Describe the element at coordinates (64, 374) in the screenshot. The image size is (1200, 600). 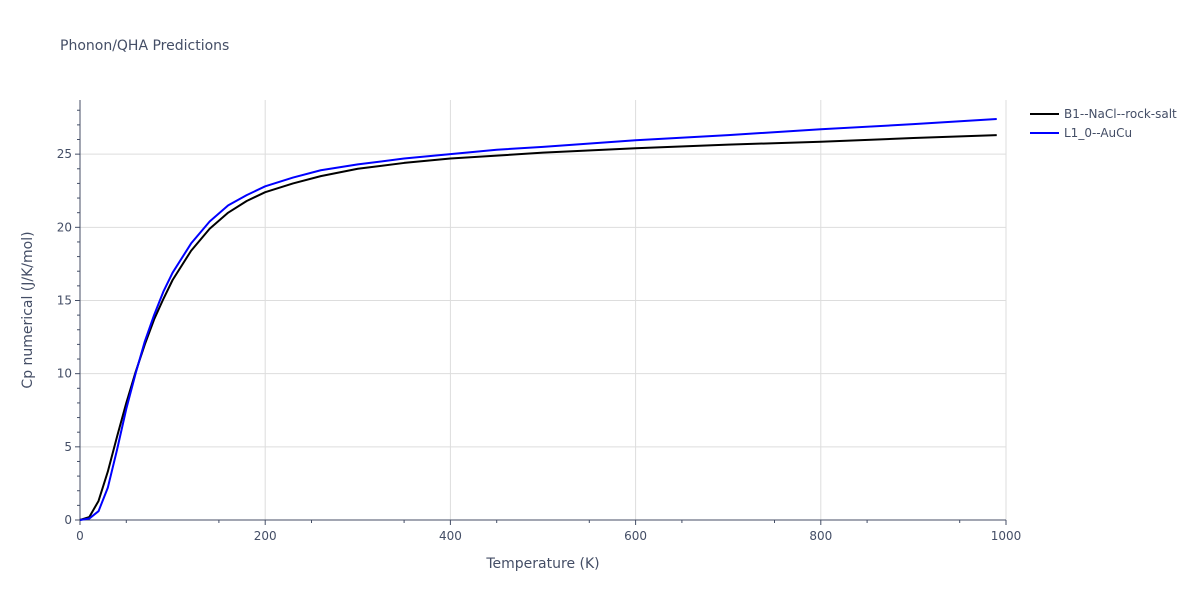
I see `y-tick-label: 10` at that location.